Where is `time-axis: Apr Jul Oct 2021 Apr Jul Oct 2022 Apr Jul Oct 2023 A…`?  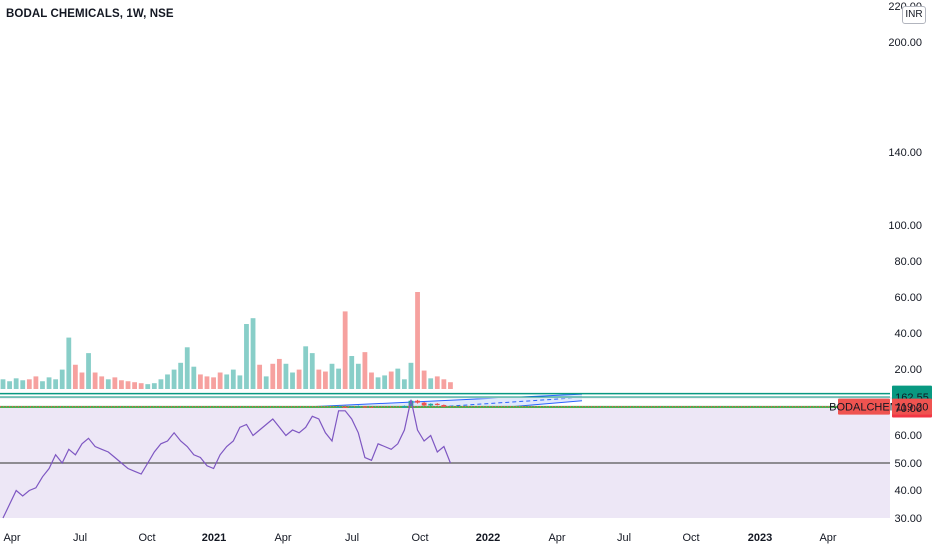
time-axis: Apr Jul Oct 2021 Apr Jul Oct 2022 Apr Jul Oct 2023 A… is located at coordinates (419, 538).